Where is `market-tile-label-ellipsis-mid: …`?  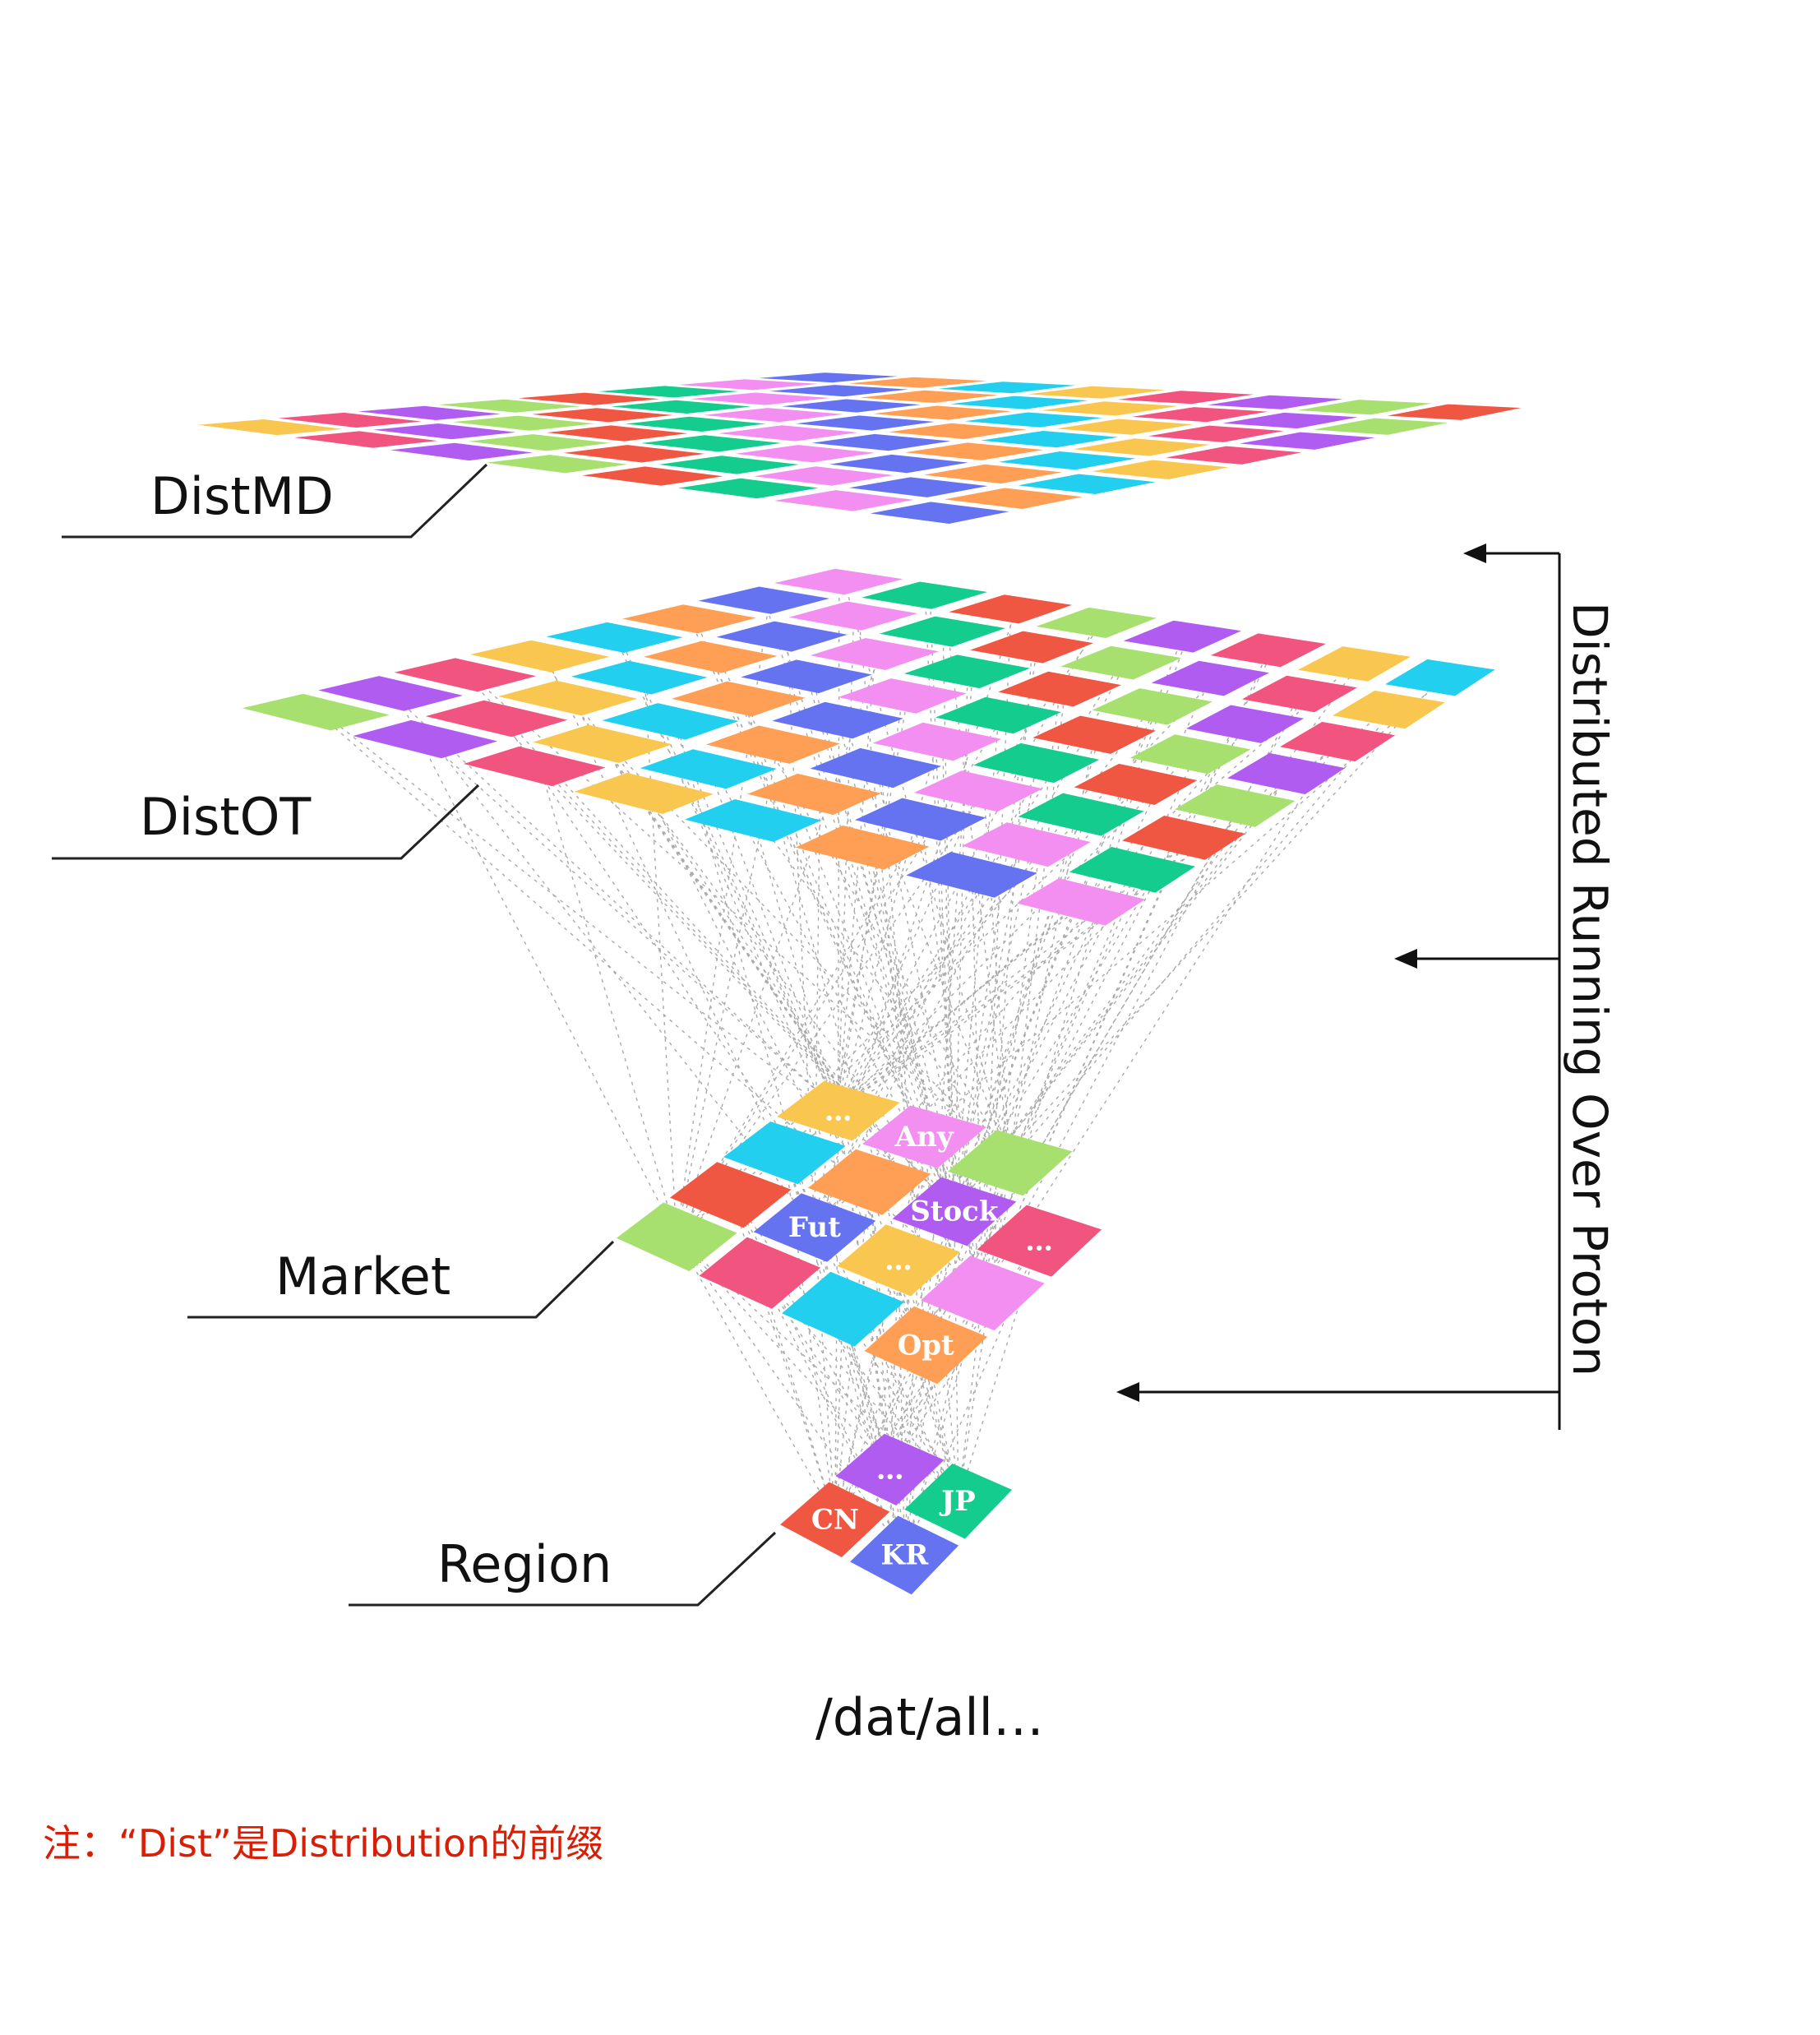
market-tile-label-ellipsis-mid: … is located at coordinates (898, 1260).